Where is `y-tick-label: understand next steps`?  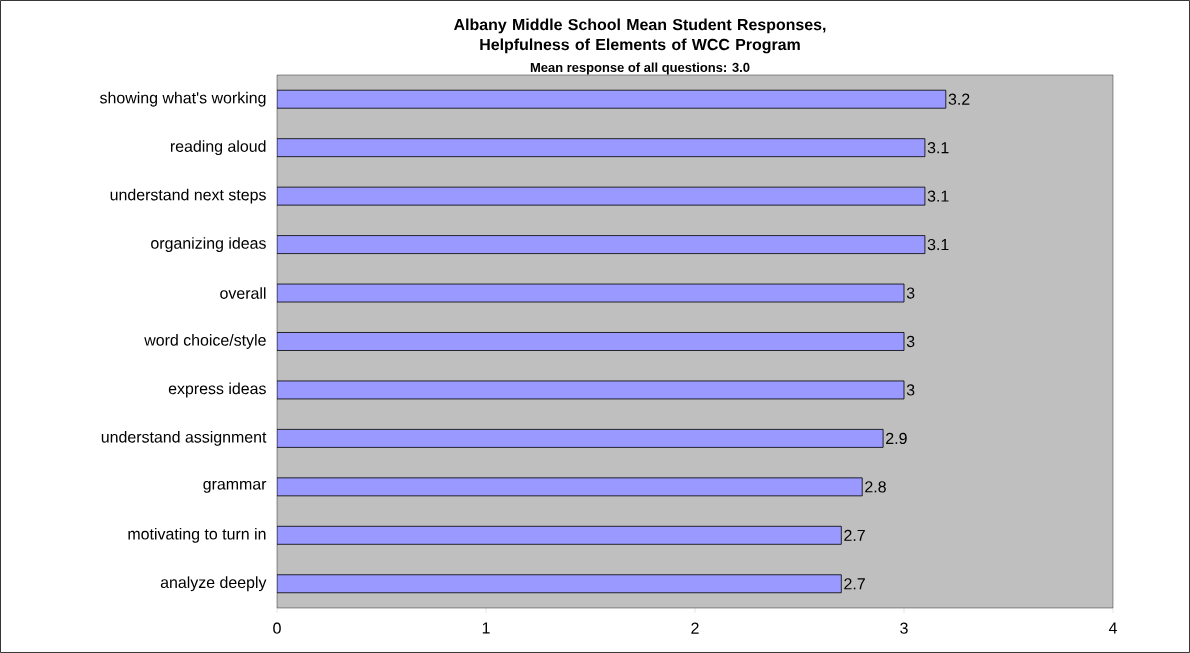
y-tick-label: understand next steps is located at coordinates (188, 196).